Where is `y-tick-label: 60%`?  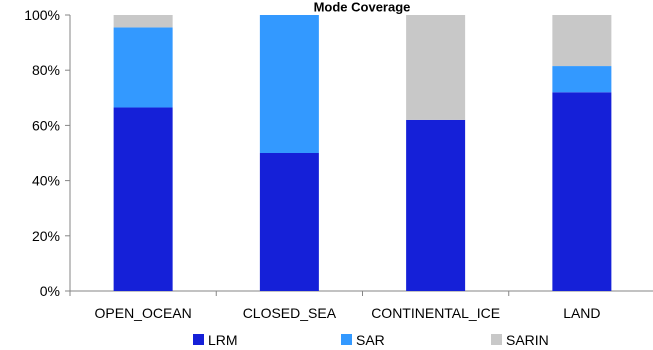
y-tick-label: 60% is located at coordinates (46, 125).